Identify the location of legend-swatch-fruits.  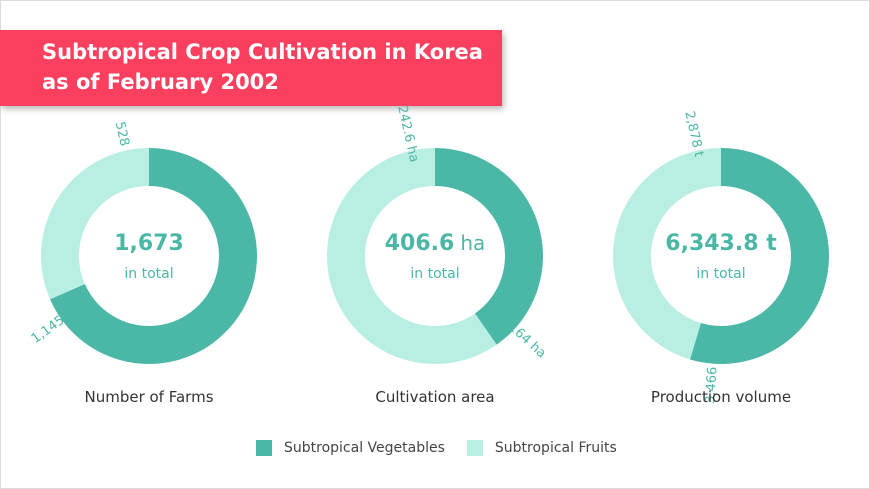
(474, 448).